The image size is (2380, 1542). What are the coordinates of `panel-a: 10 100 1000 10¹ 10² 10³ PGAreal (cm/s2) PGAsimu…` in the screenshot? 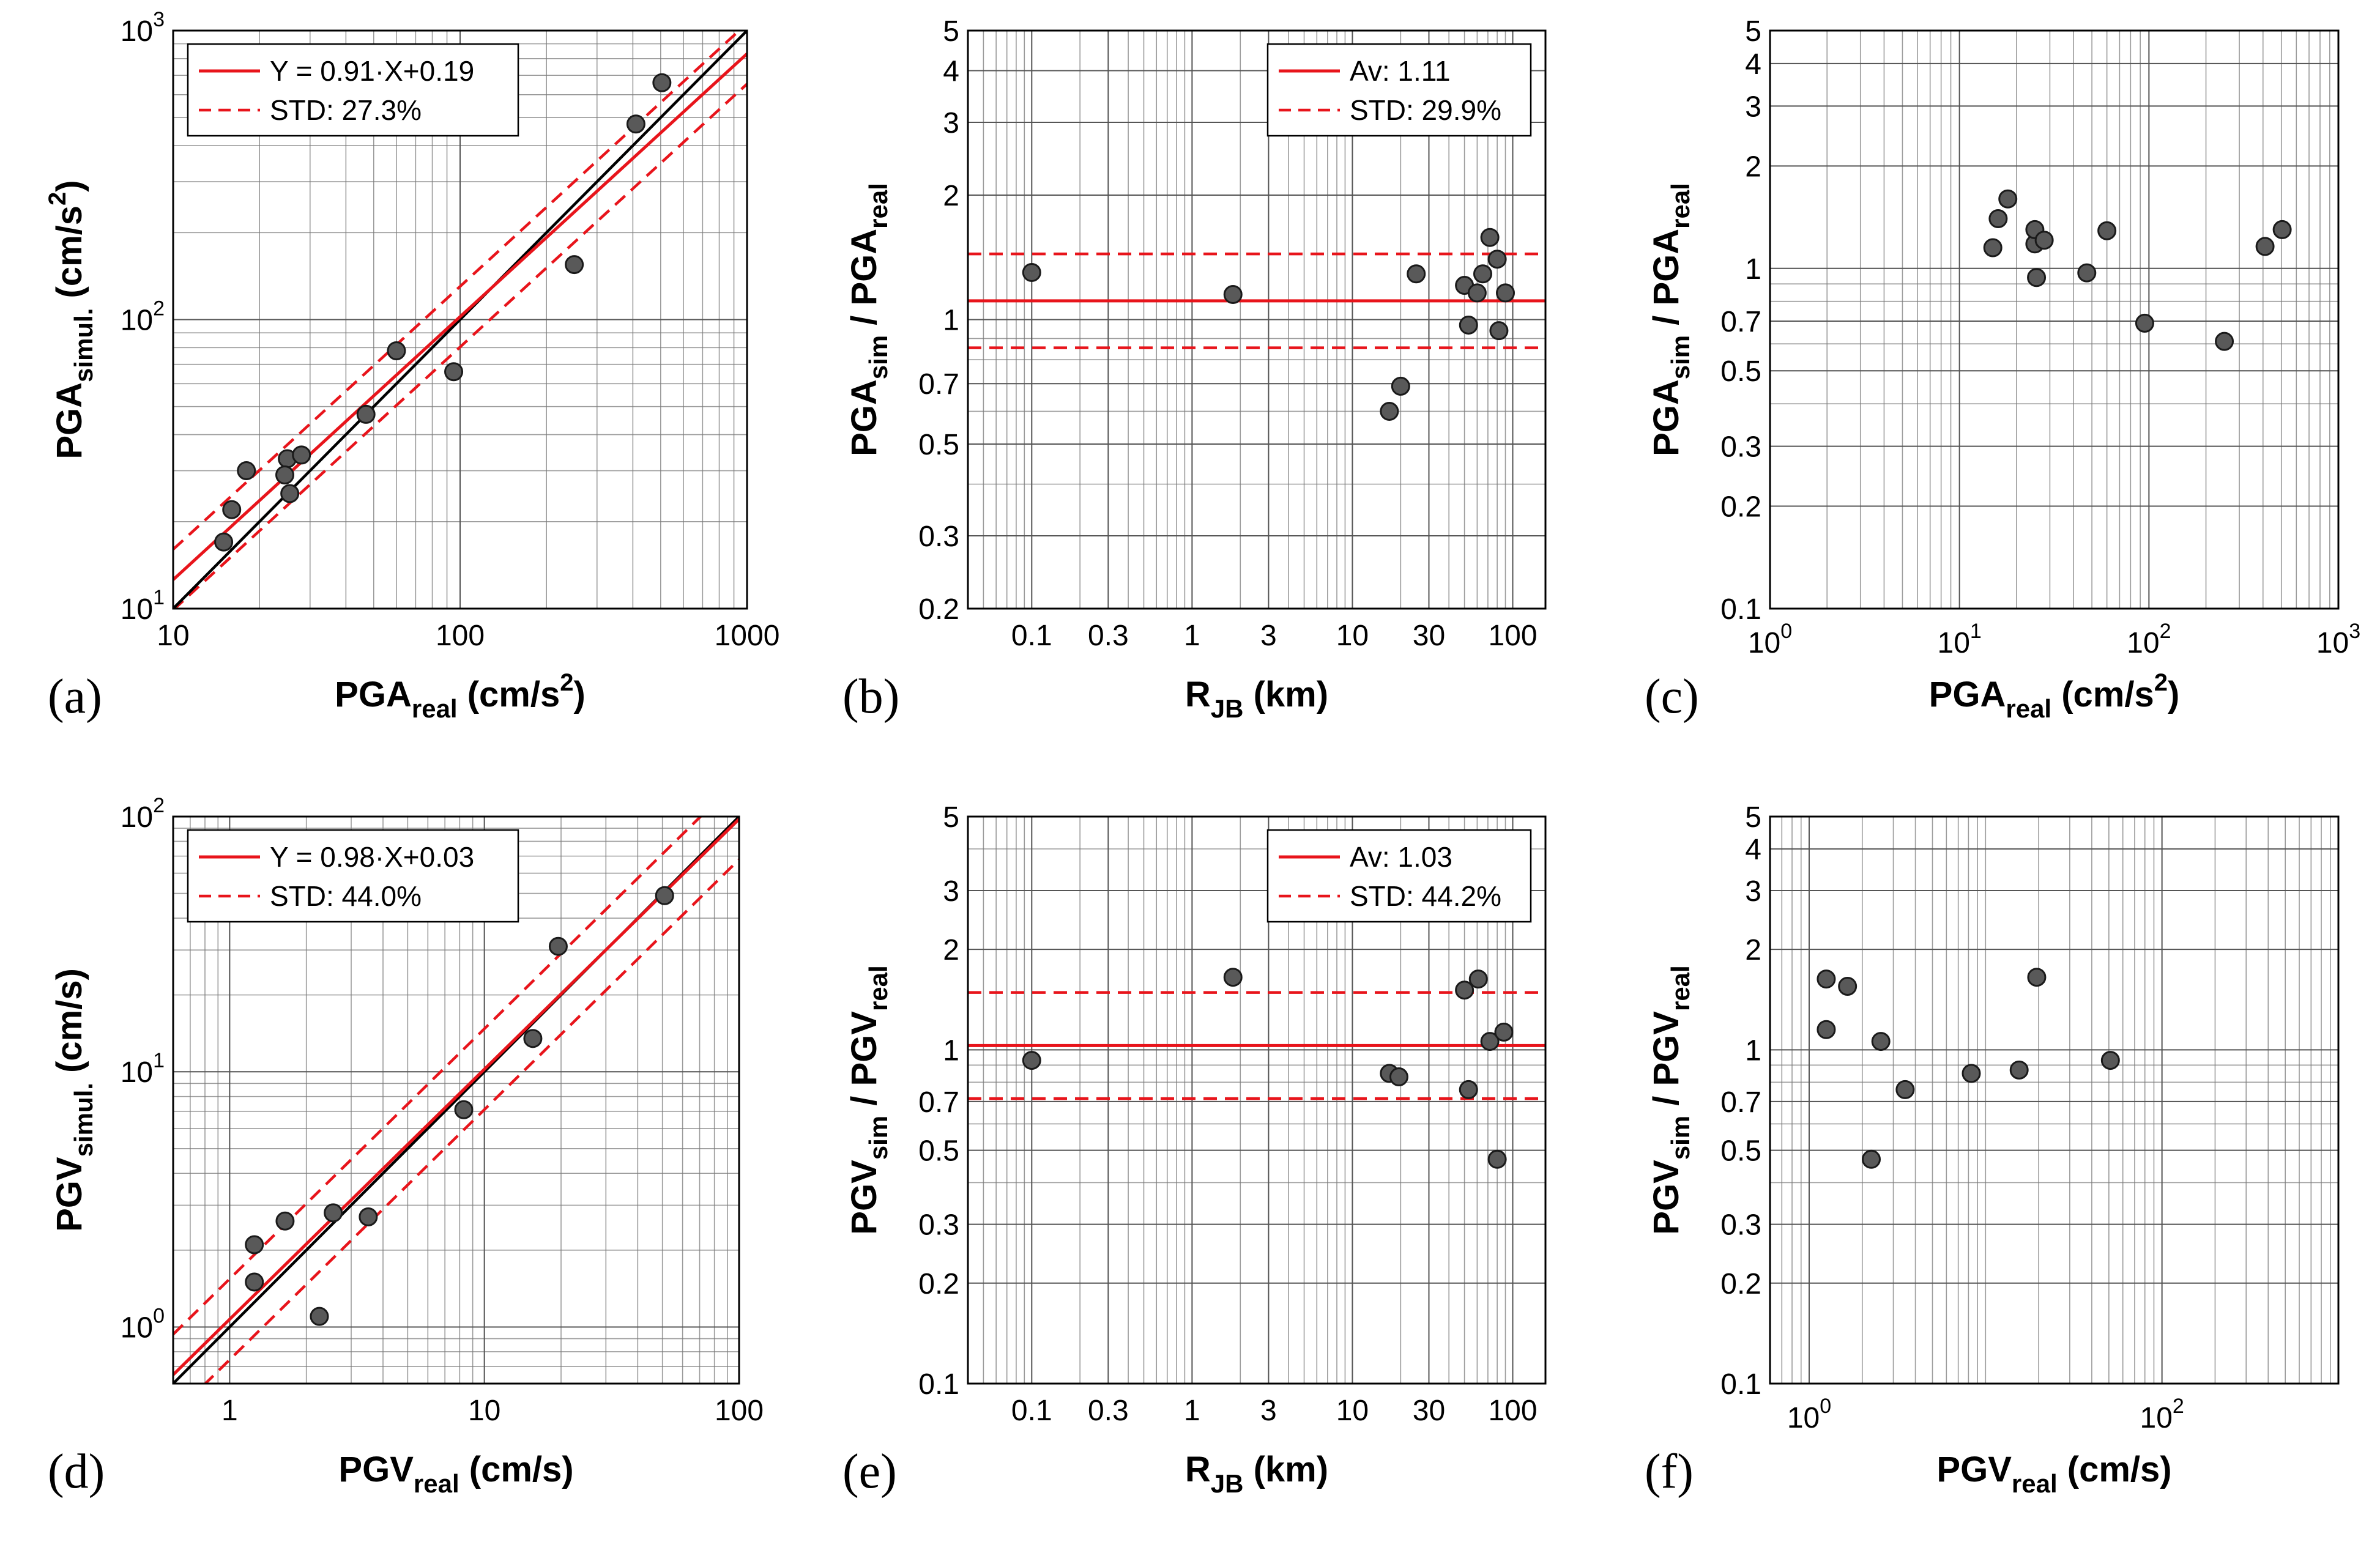 It's located at (411, 366).